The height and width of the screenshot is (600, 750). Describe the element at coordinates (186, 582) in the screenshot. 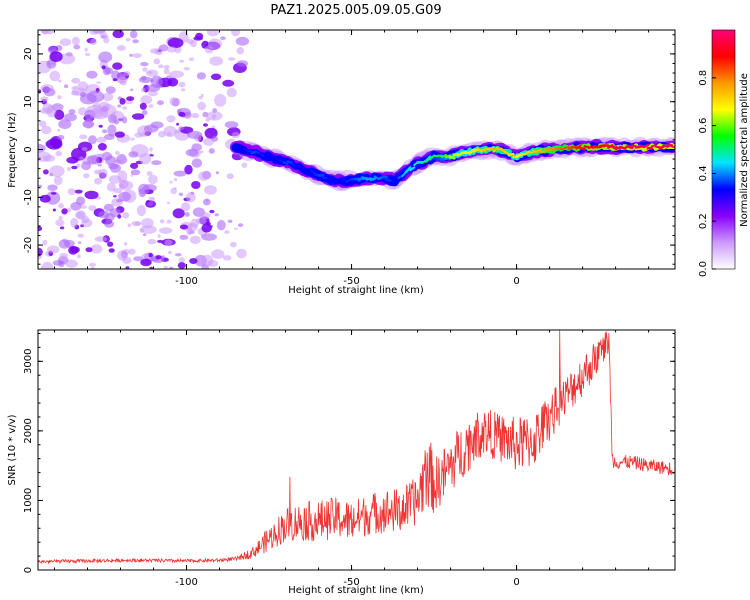

I see `x-tick-label: -100` at that location.